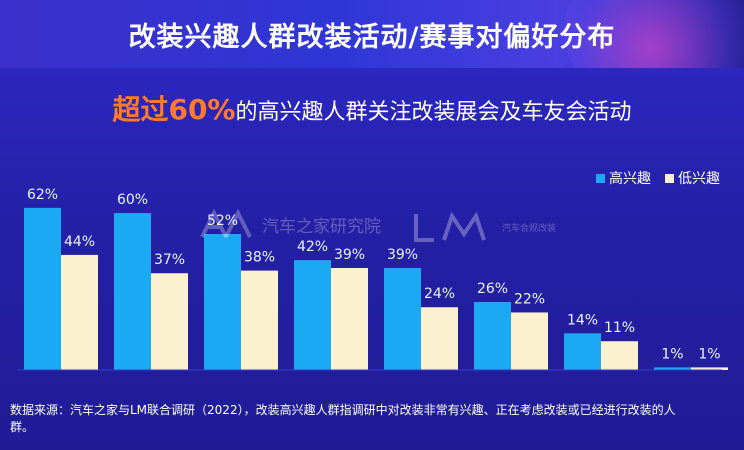 Image resolution: width=744 pixels, height=450 pixels. I want to click on data-label-high-6: 26%, so click(492, 289).